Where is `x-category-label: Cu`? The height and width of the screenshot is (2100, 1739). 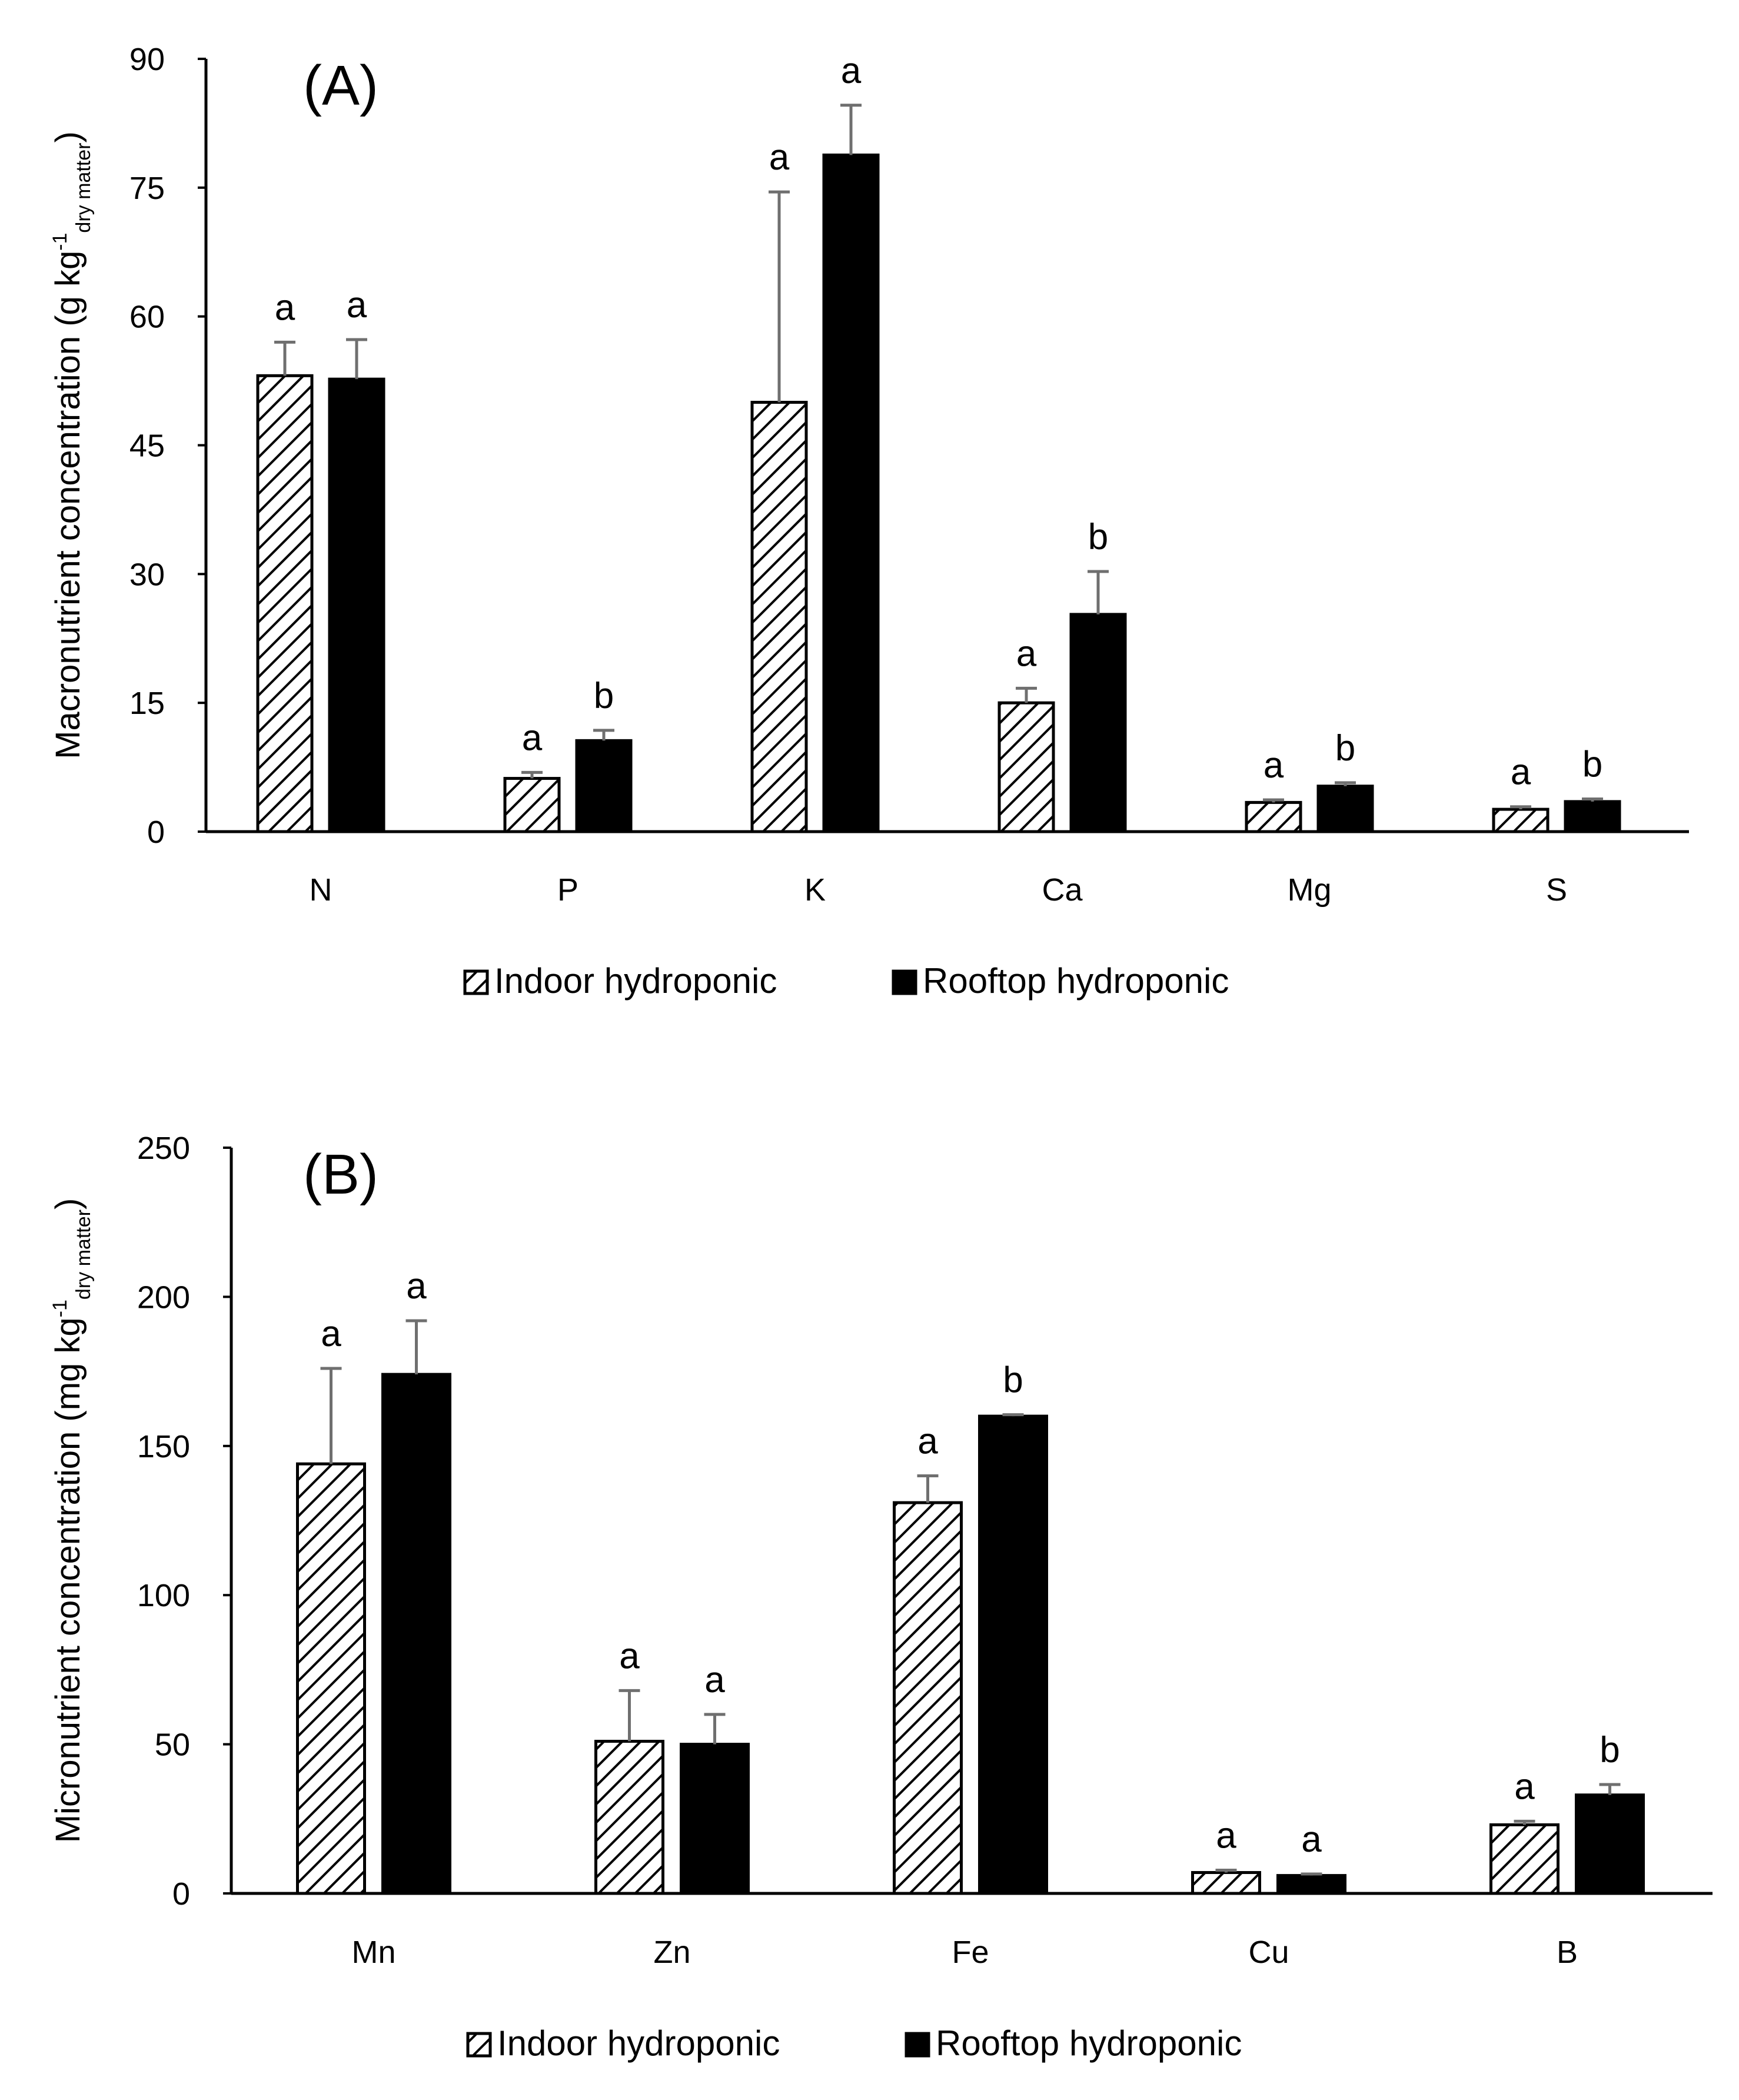
x-category-label: Cu is located at coordinates (1269, 1952).